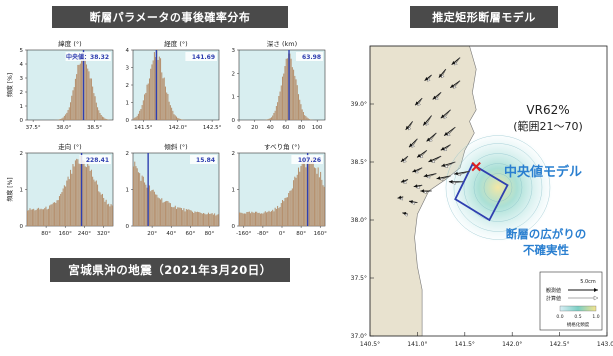 This screenshot has width=613, height=356. Describe the element at coordinates (285, 128) in the screenshot. I see `x-tick-label: 60` at that location.